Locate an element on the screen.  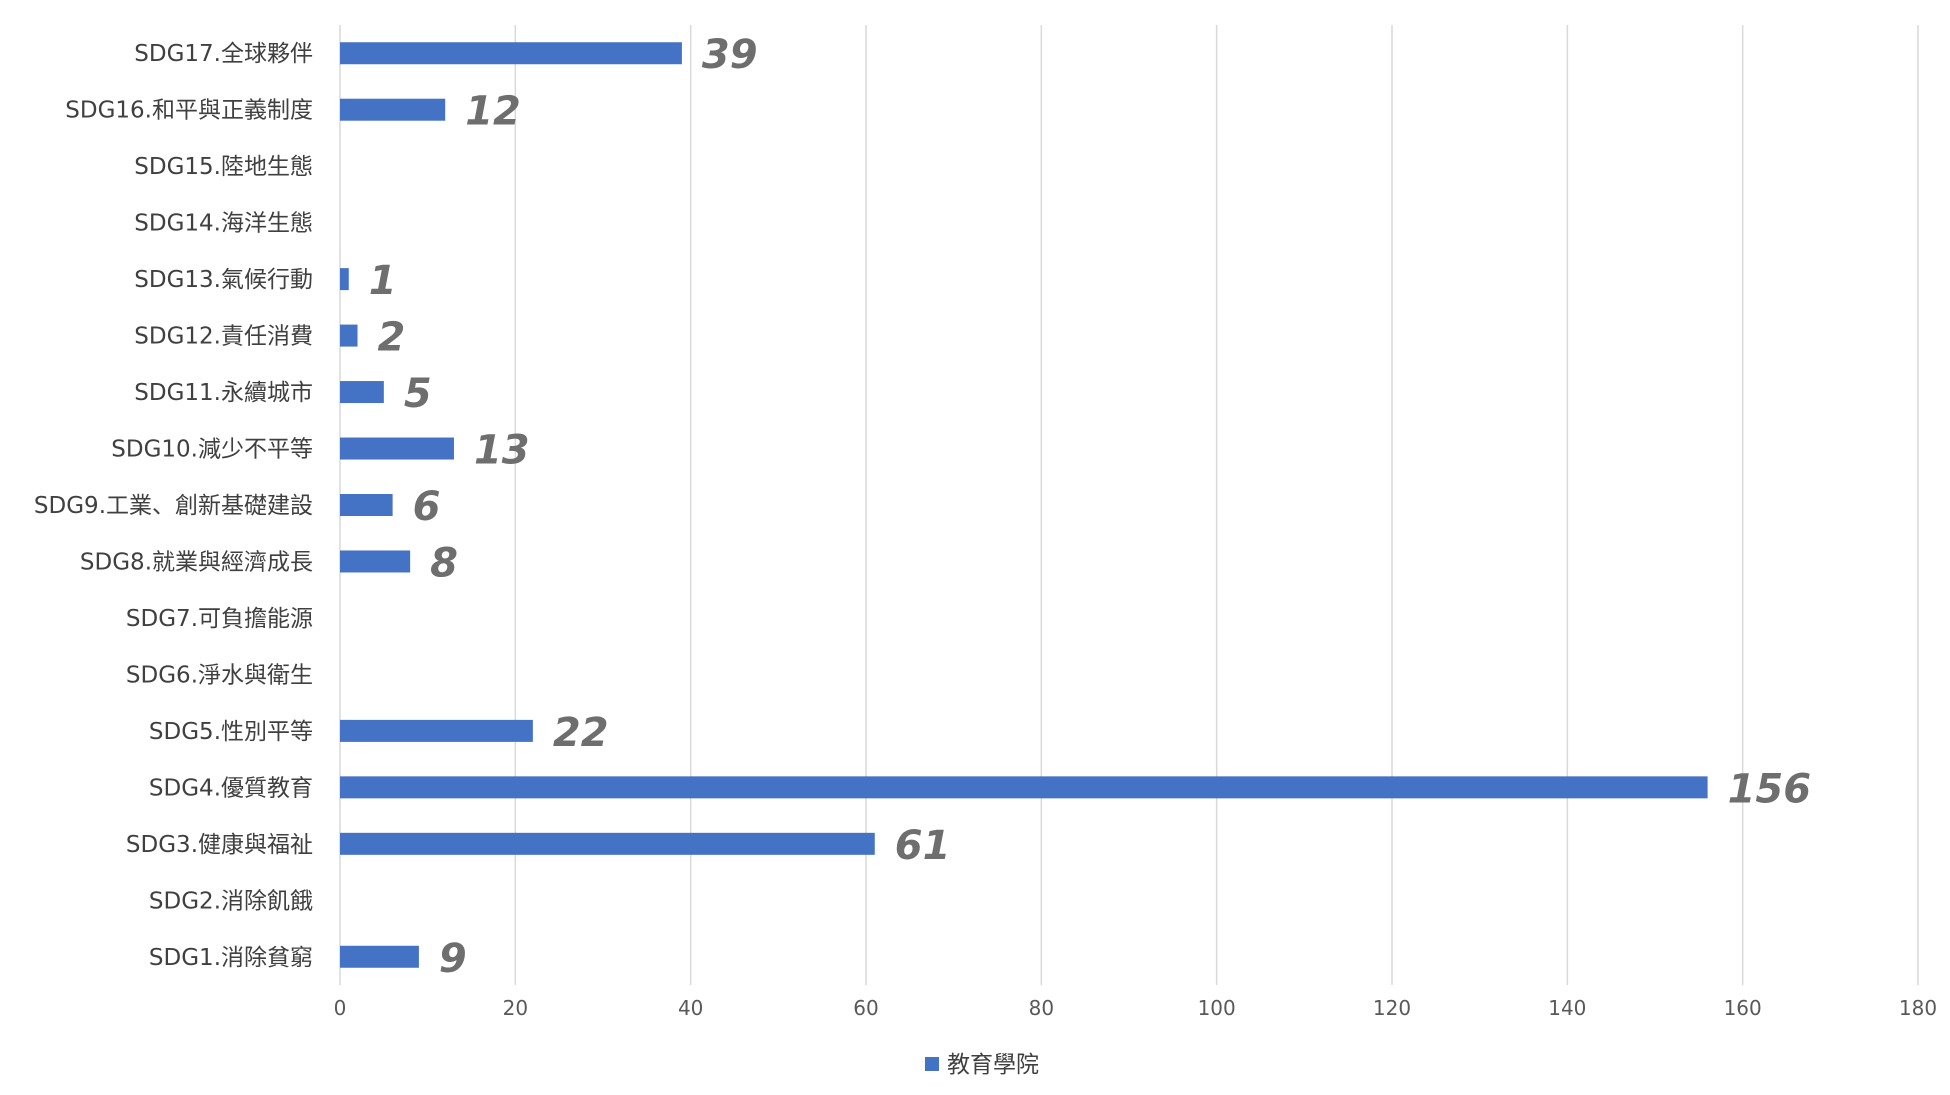
category-label: SDG13.氣候行動 is located at coordinates (223, 280).